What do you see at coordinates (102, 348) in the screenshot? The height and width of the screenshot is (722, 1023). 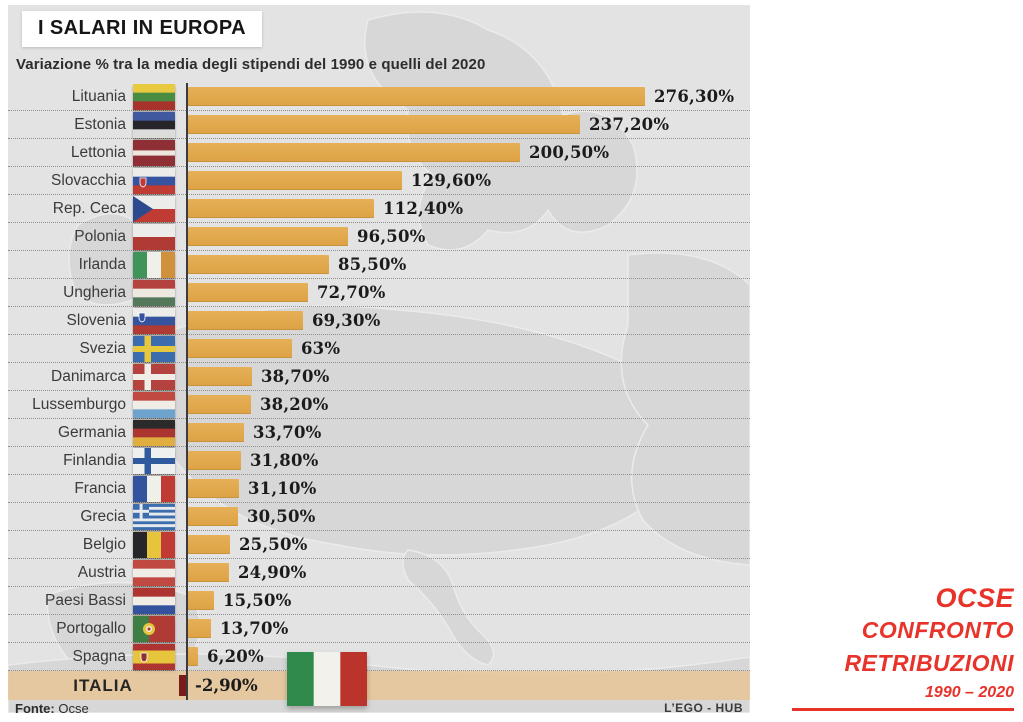 I see `country-label: Svezia` at bounding box center [102, 348].